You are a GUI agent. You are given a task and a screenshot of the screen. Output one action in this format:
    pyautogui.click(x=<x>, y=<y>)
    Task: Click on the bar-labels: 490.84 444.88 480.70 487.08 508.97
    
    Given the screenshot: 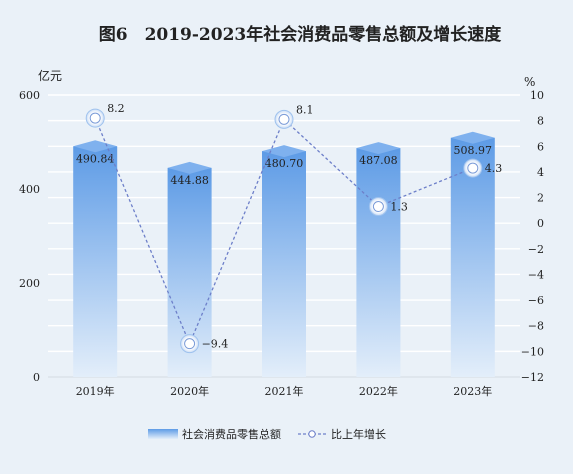 What is the action you would take?
    pyautogui.click(x=284, y=165)
    